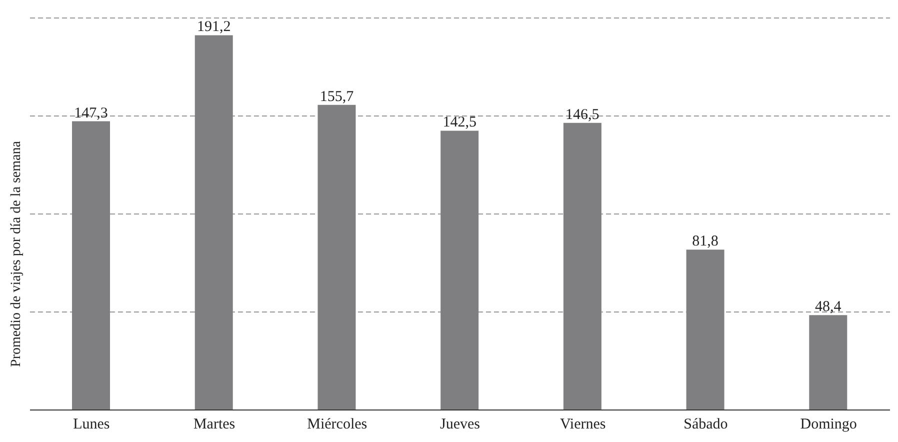  What do you see at coordinates (705, 242) in the screenshot?
I see `data-label: 81,8` at bounding box center [705, 242].